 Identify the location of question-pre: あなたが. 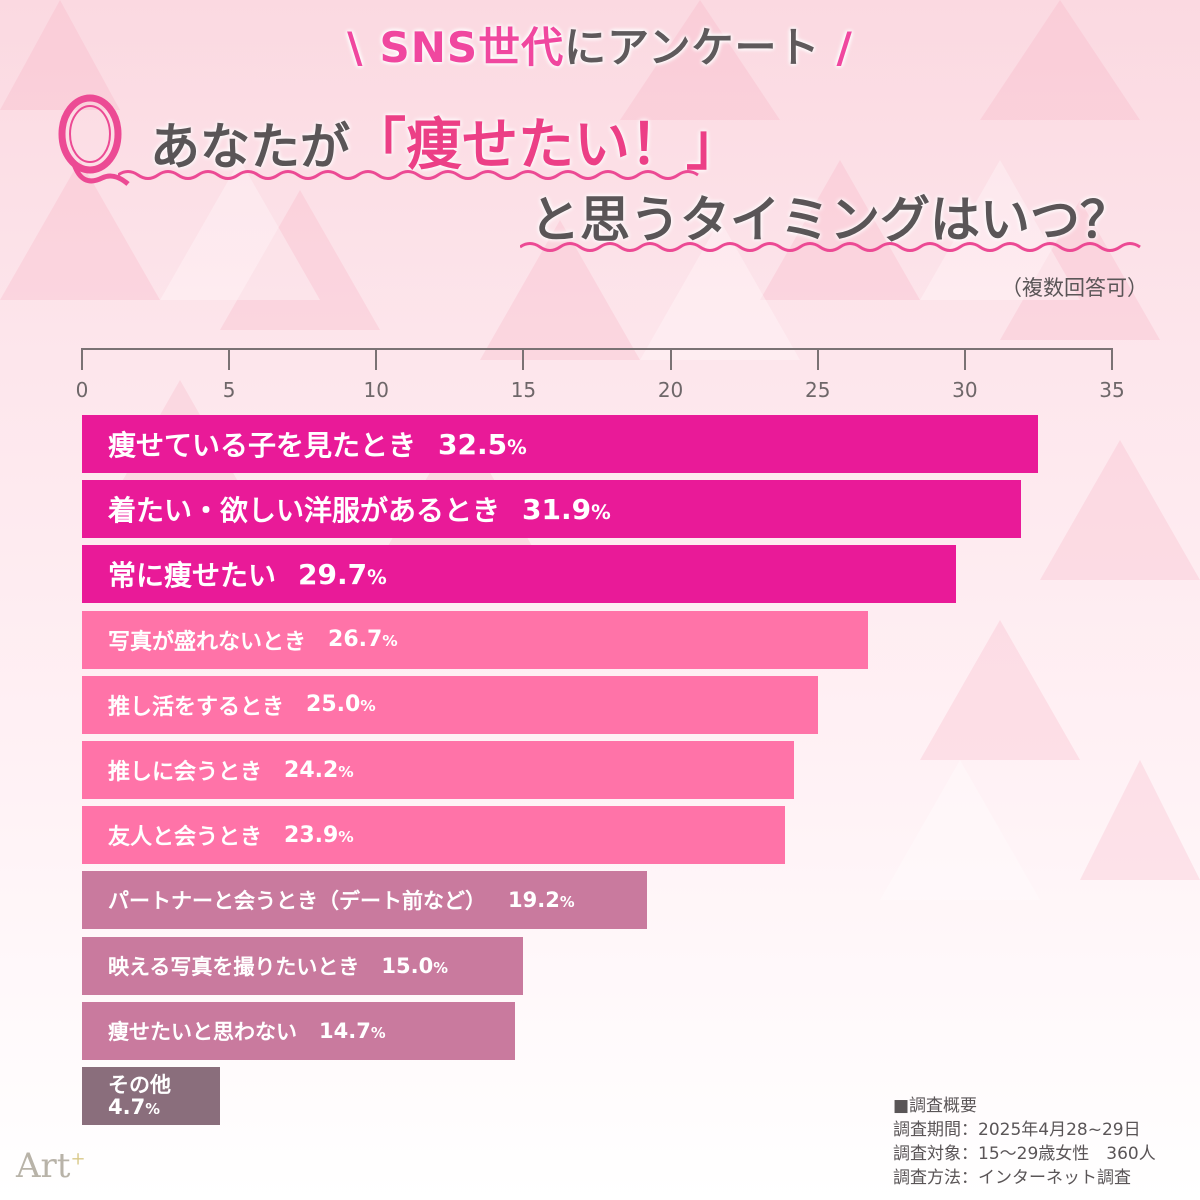
(250, 147).